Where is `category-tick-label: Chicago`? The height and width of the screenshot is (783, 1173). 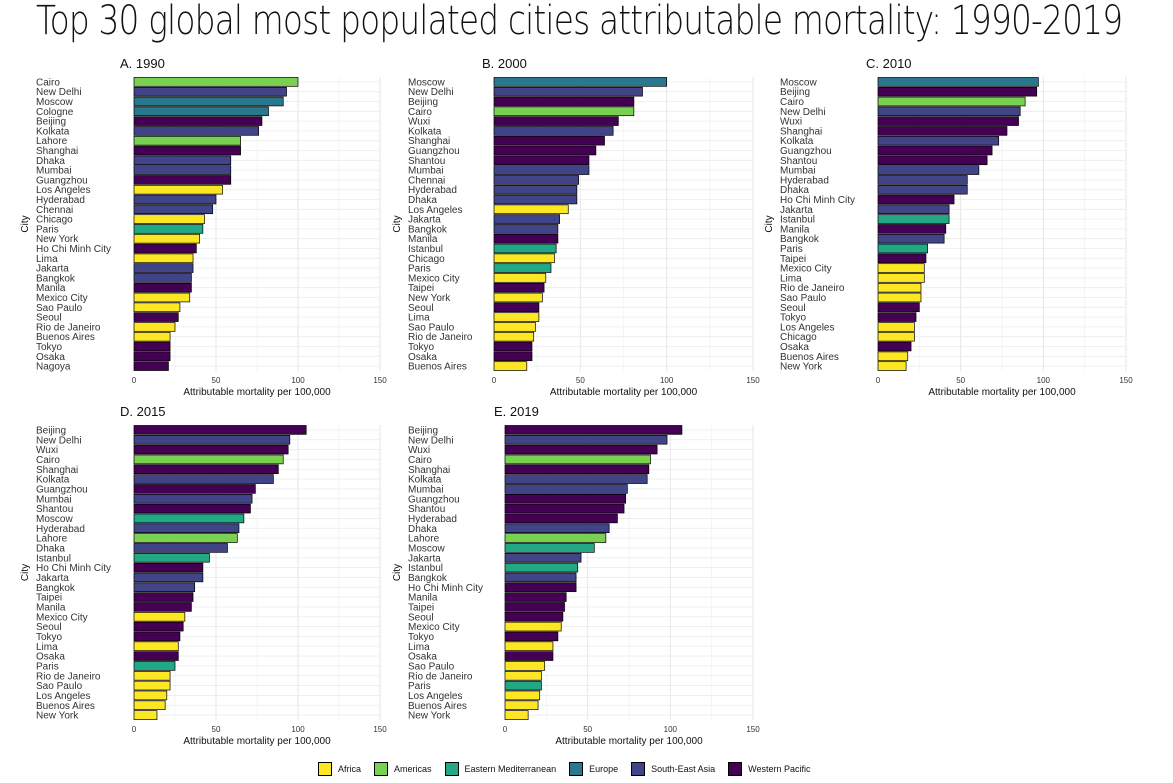 category-tick-label: Chicago is located at coordinates (798, 337).